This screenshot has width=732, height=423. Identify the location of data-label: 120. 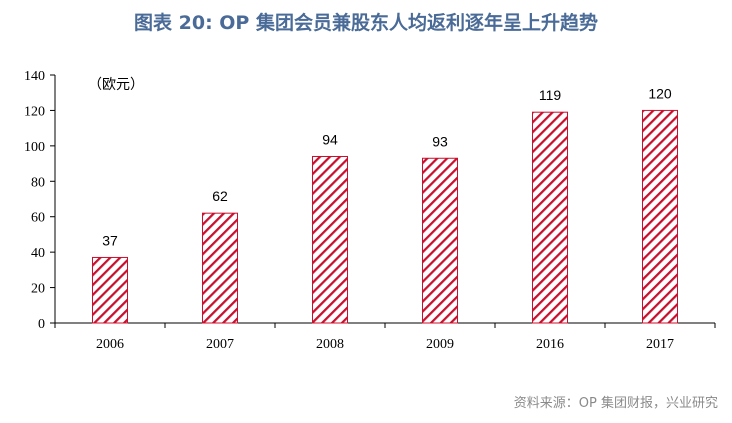
(660, 93).